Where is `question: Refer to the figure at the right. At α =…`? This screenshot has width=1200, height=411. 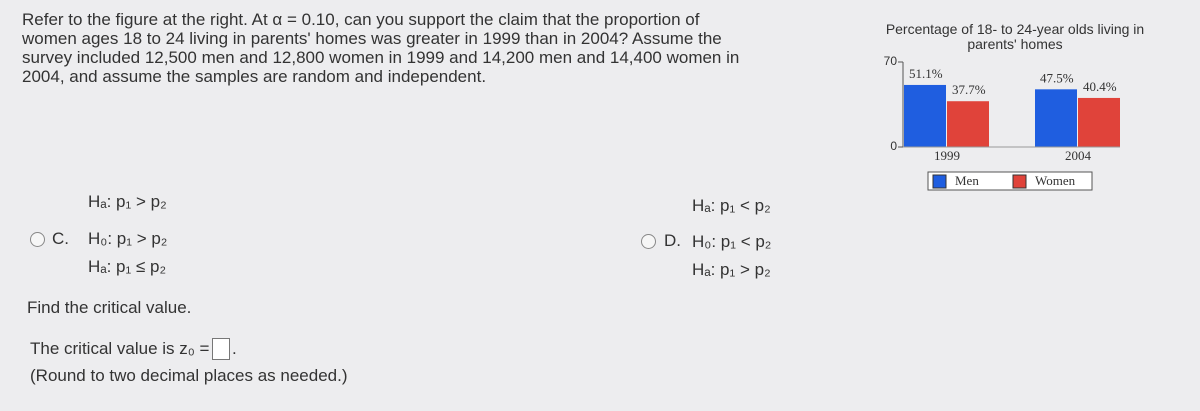
question: Refer to the figure at the right. At α =… is located at coordinates (381, 48).